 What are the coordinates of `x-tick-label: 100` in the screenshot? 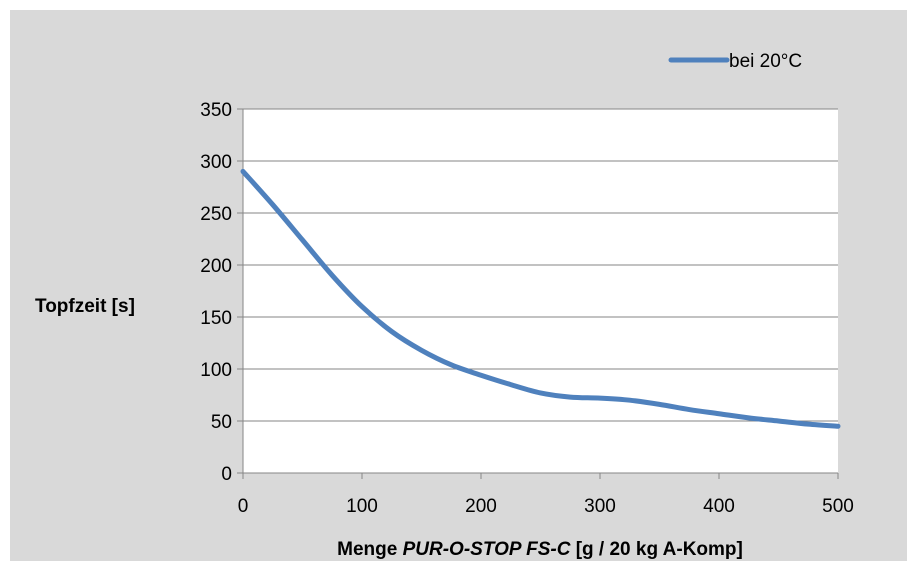 It's located at (362, 506).